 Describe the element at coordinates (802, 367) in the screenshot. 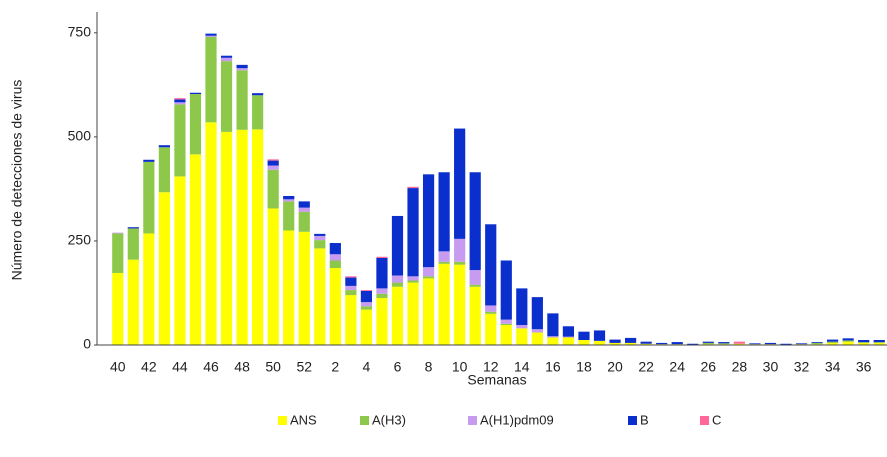

I see `x-tick-label: 32` at that location.